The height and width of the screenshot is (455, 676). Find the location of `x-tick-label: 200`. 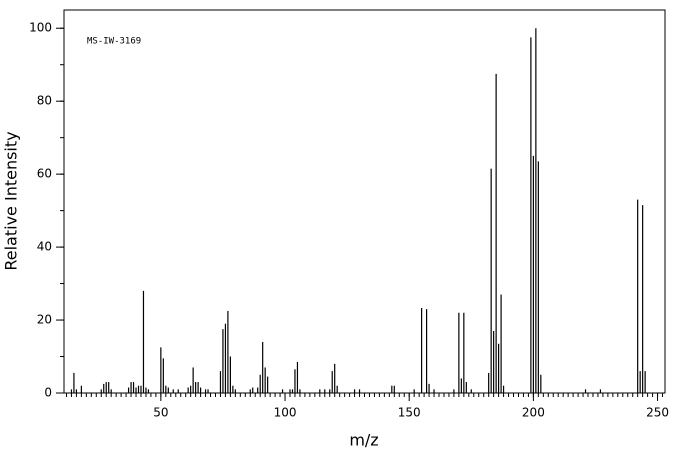

x-tick-label: 200 is located at coordinates (533, 413).